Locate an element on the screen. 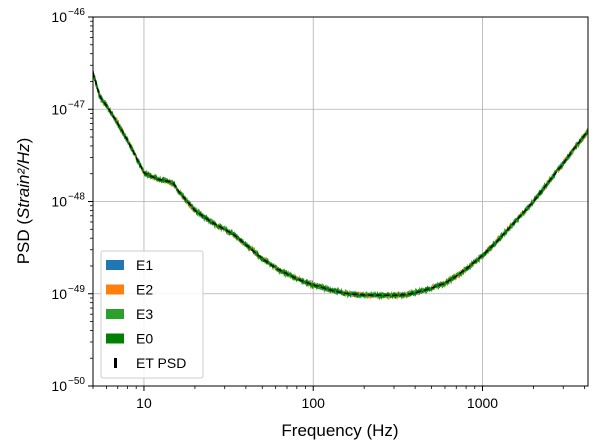 The width and height of the screenshot is (598, 448). legend-swatch-e1 is located at coordinates (115, 265).